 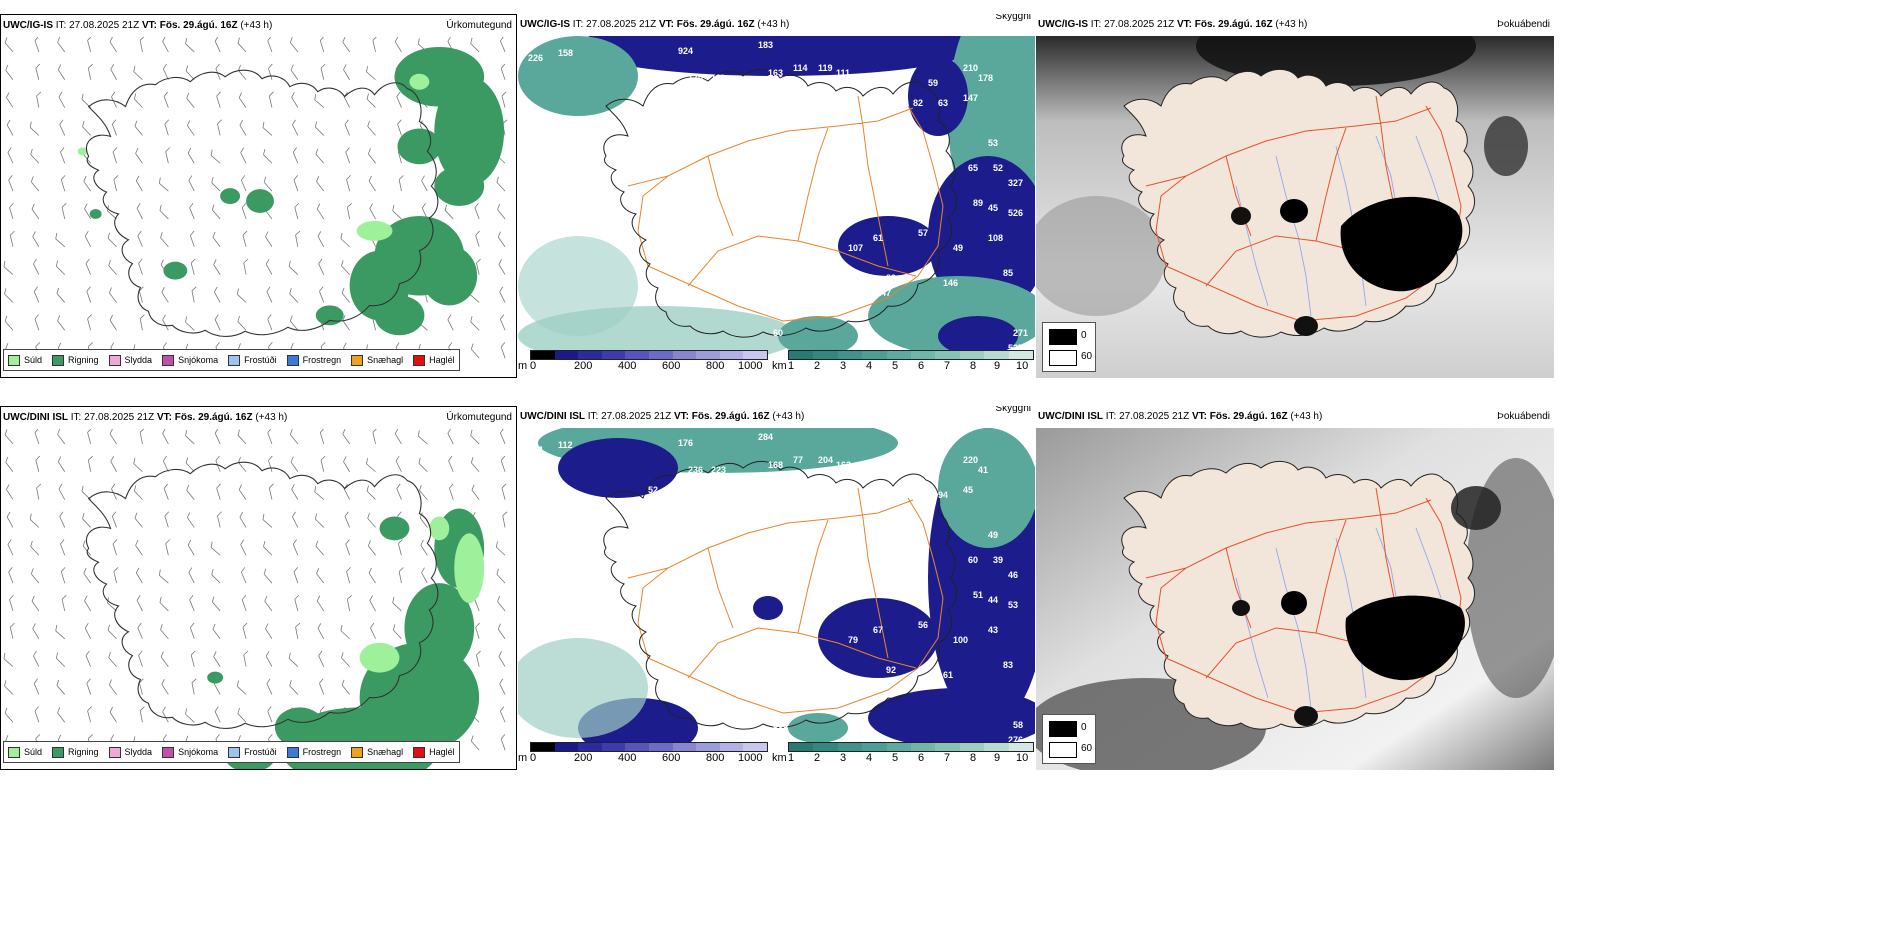 I want to click on cloud-base-label: 59, so click(x=933, y=83).